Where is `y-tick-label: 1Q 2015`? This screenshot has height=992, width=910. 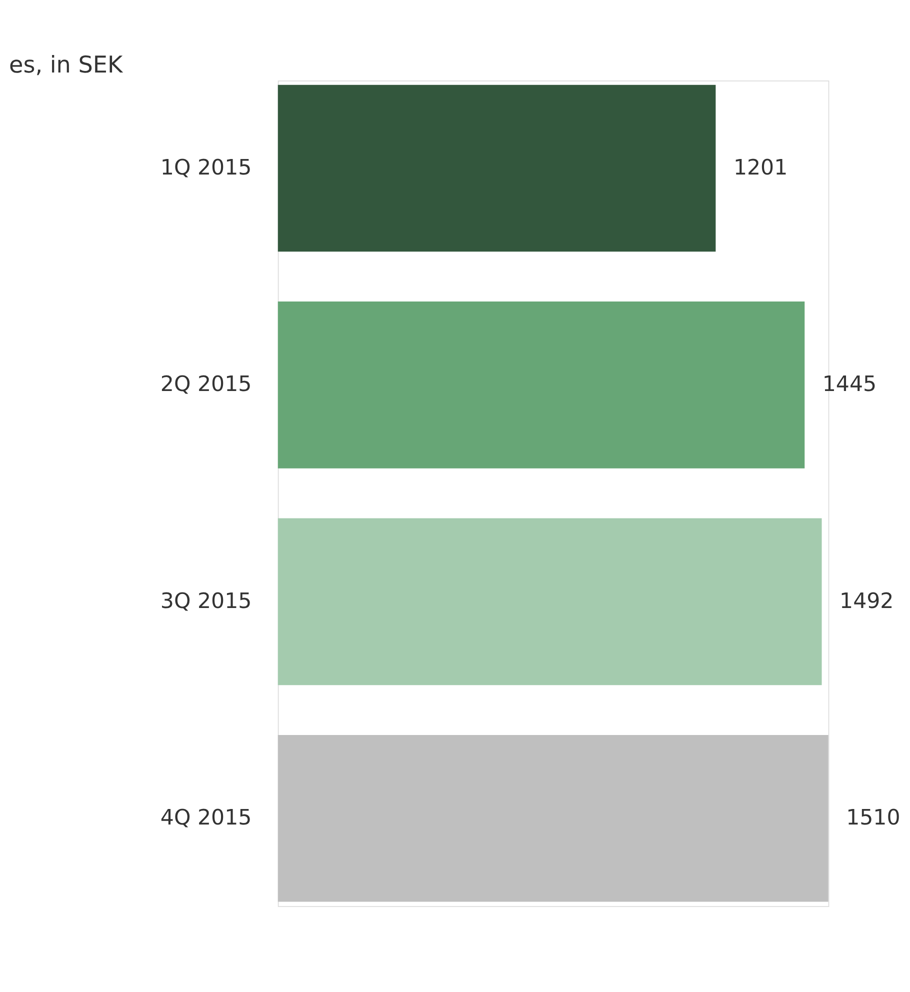 y-tick-label: 1Q 2015 is located at coordinates (206, 167).